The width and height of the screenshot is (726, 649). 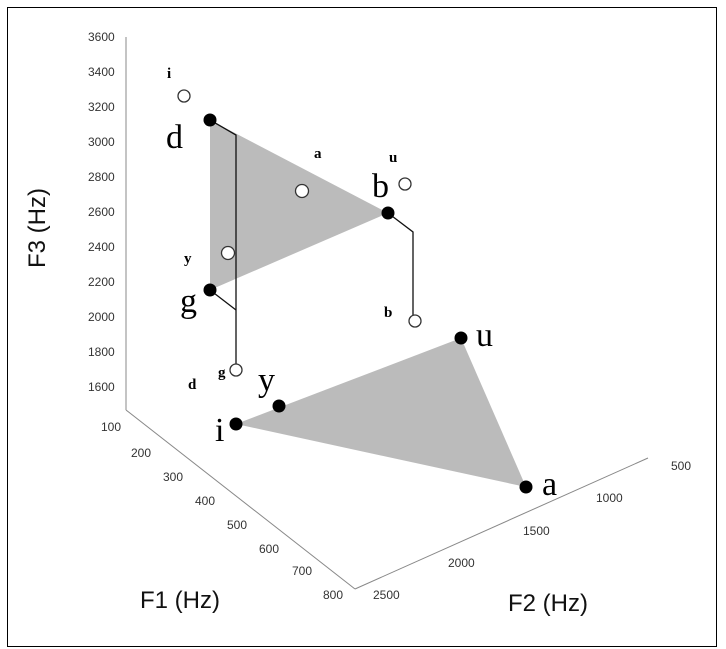 I want to click on point-label-y: y, so click(x=266, y=380).